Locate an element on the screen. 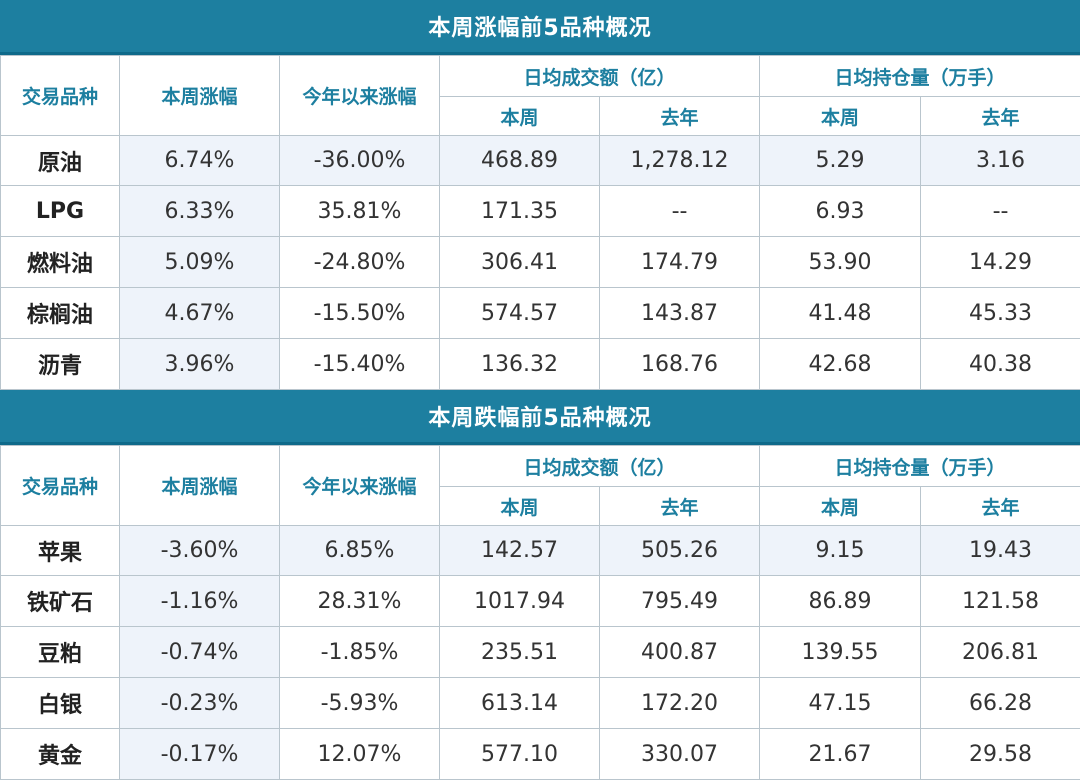 The height and width of the screenshot is (783, 1080). cell-week-change: 6.74% is located at coordinates (199, 160).